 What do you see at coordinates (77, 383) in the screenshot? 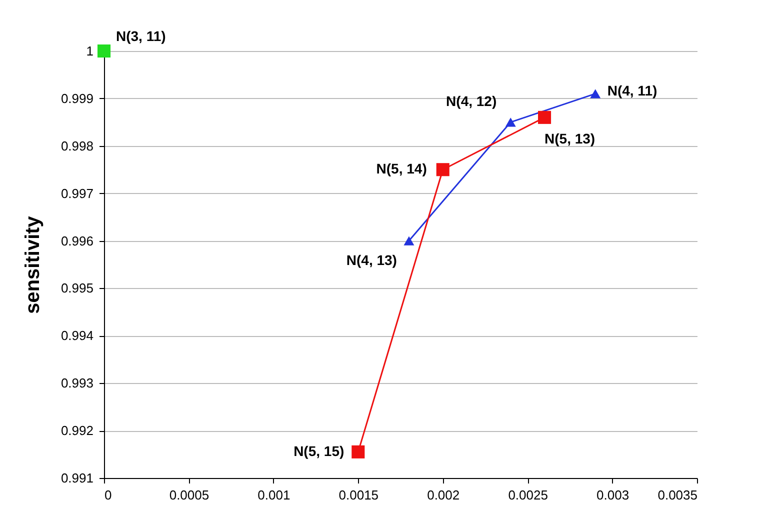
I see `y-tick-label: 0.993` at bounding box center [77, 383].